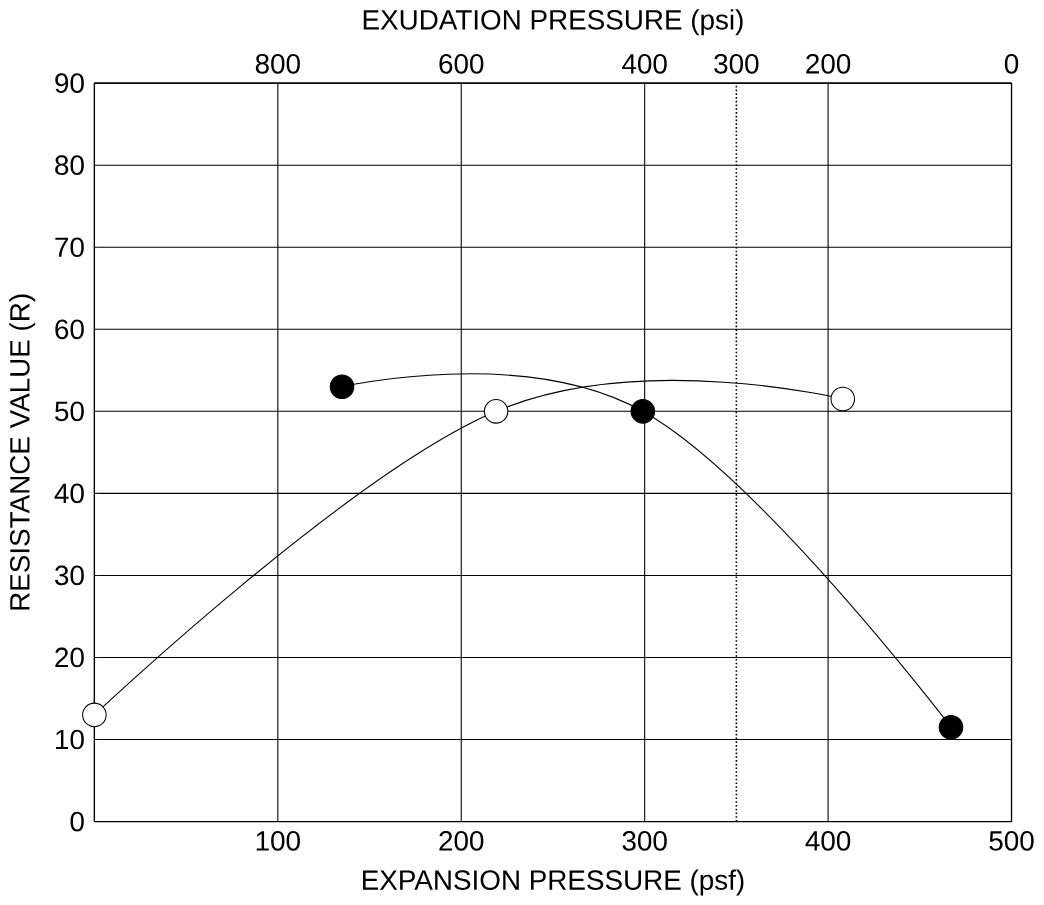  Describe the element at coordinates (553, 882) in the screenshot. I see `x-axis-title: EXPANSION PRESSURE (psf)` at that location.